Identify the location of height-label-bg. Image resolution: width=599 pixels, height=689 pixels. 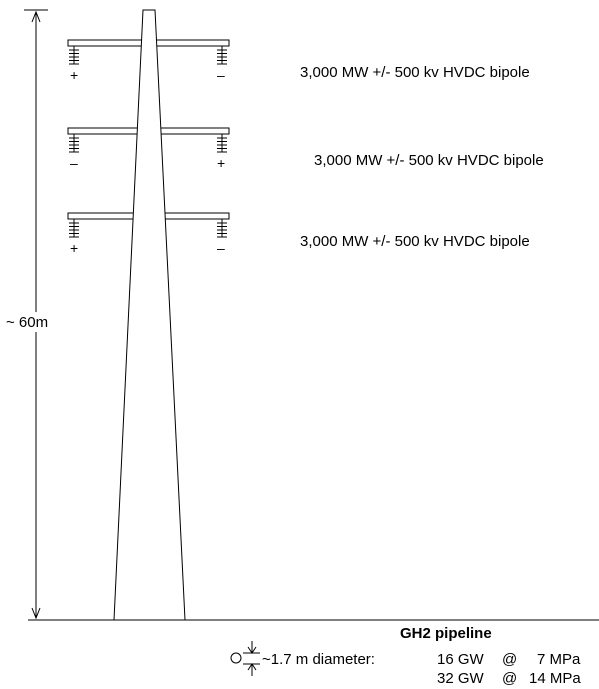
(35, 322).